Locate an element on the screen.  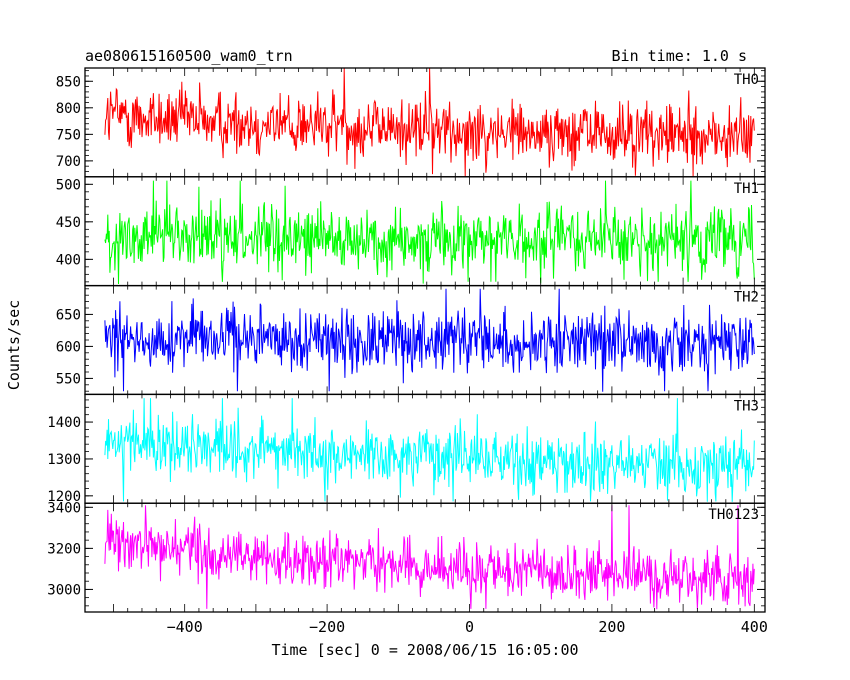
y-axis-label: Counts/sec is located at coordinates (14, 345).